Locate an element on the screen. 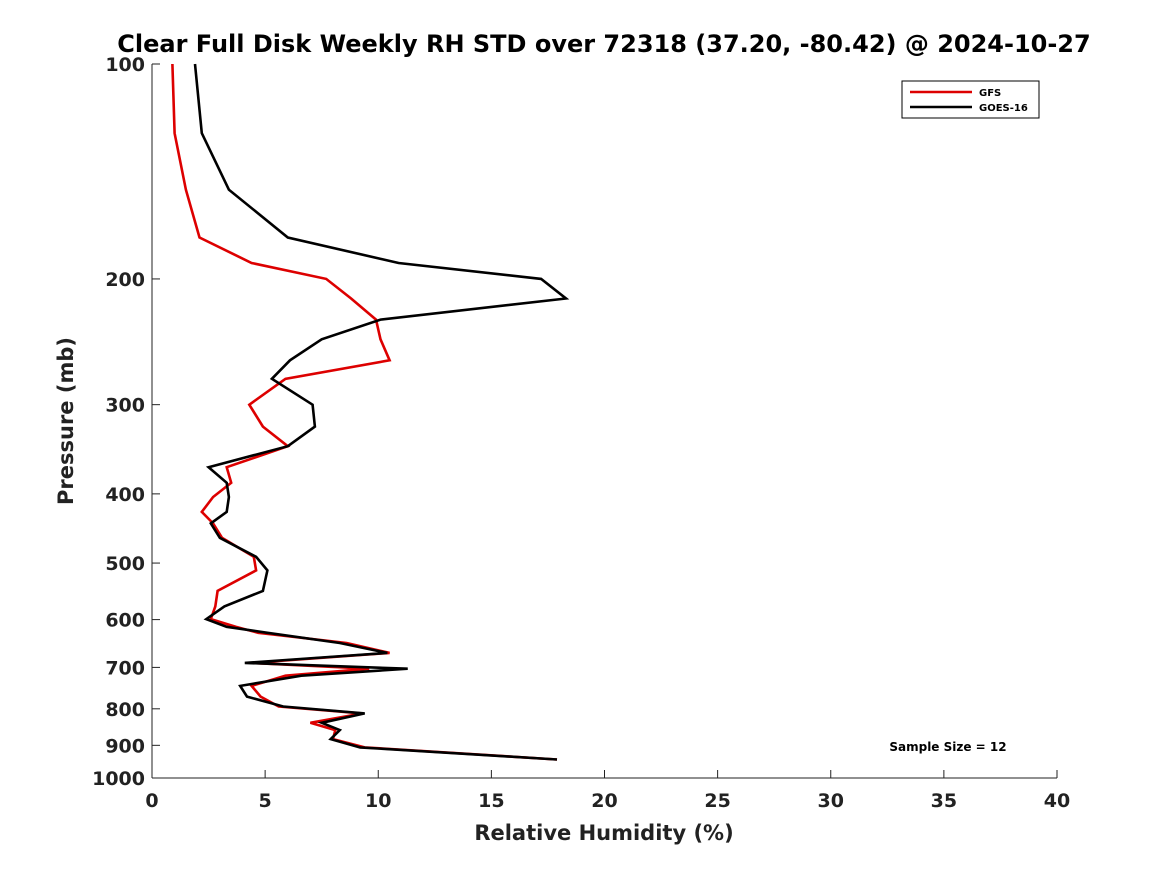  x-tick-label: 0 is located at coordinates (151, 801).